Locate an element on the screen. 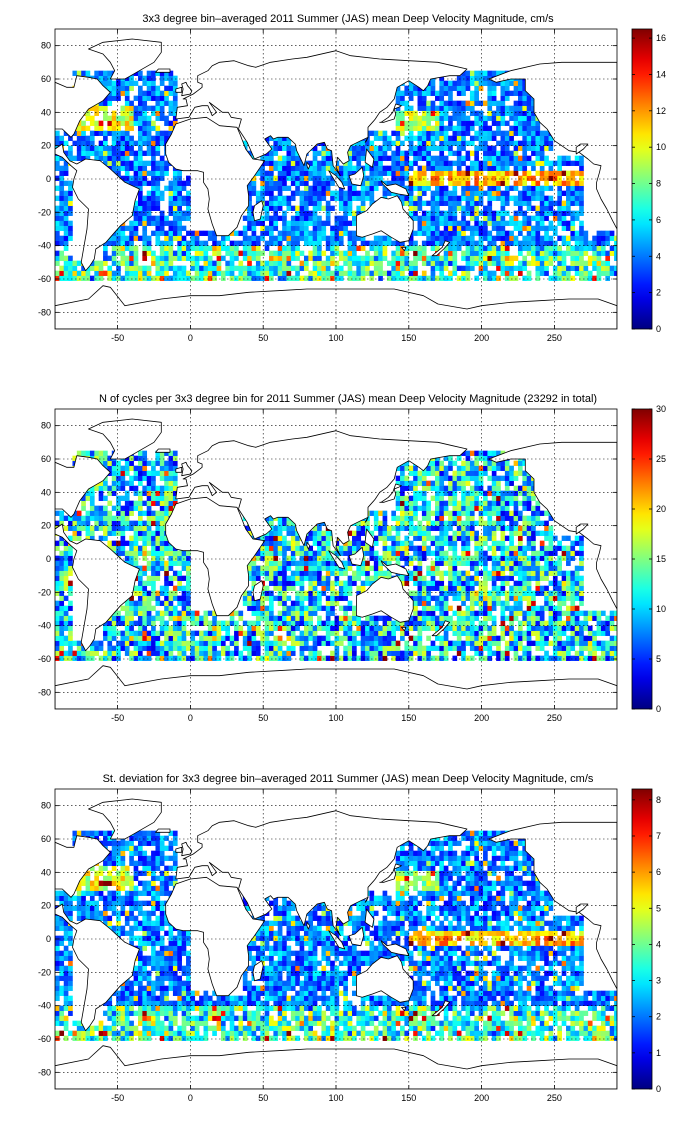 The image size is (696, 1140). x-tick-label: 100 is located at coordinates (335, 338).